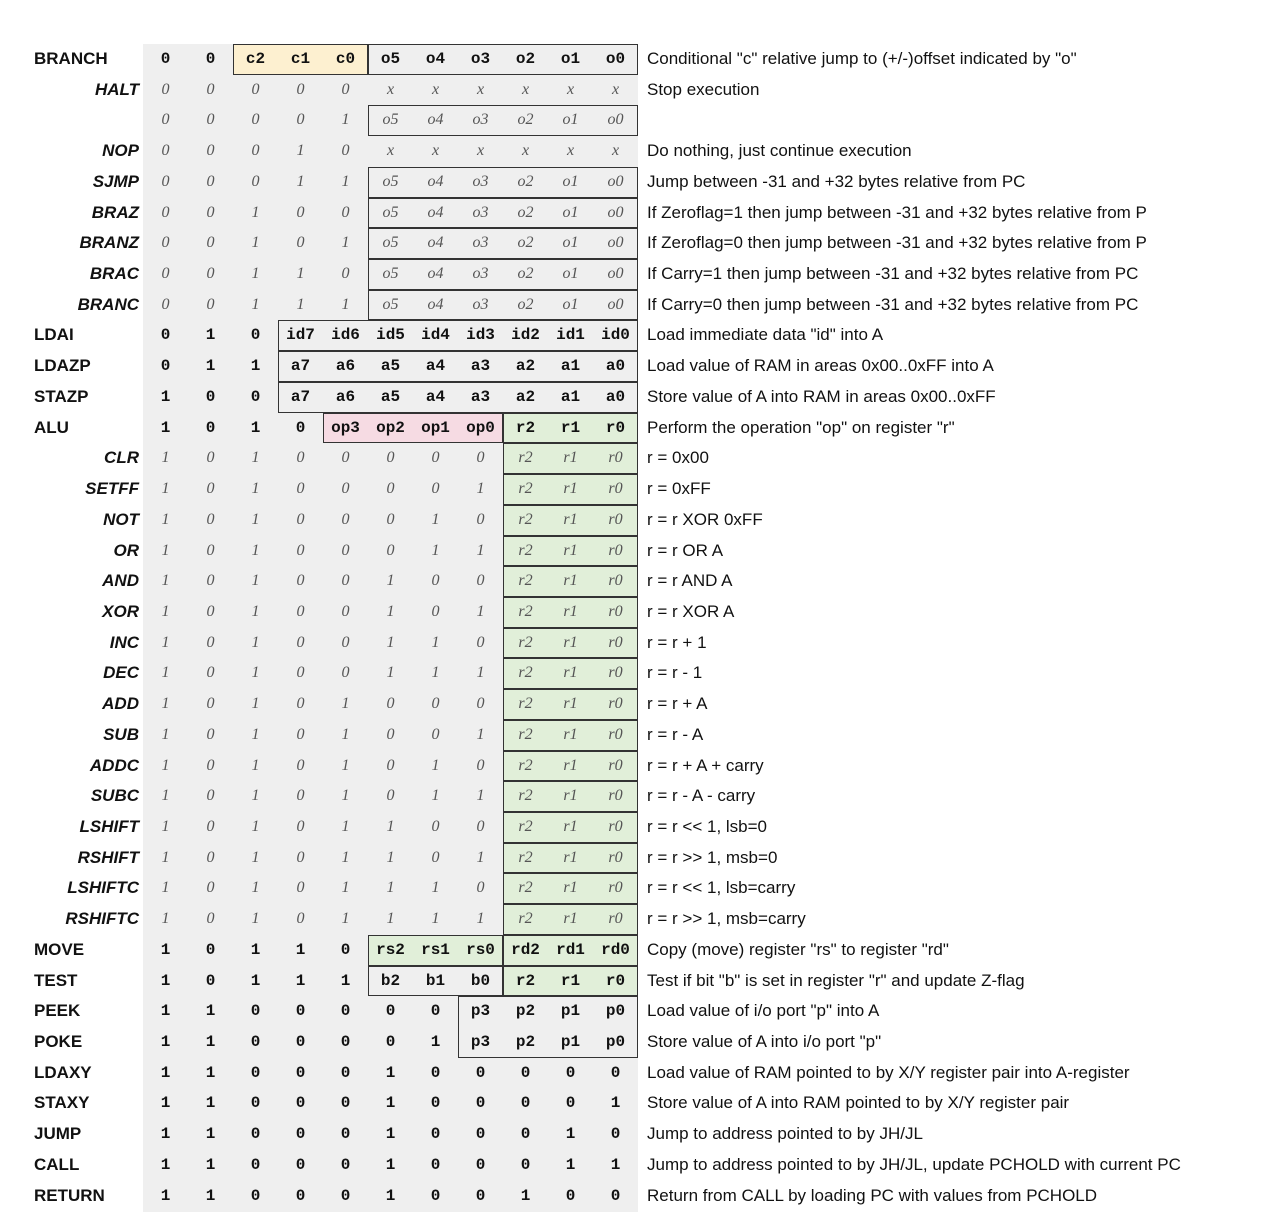 The image size is (1264, 1224). I want to click on row-label: SETFF, so click(112, 489).